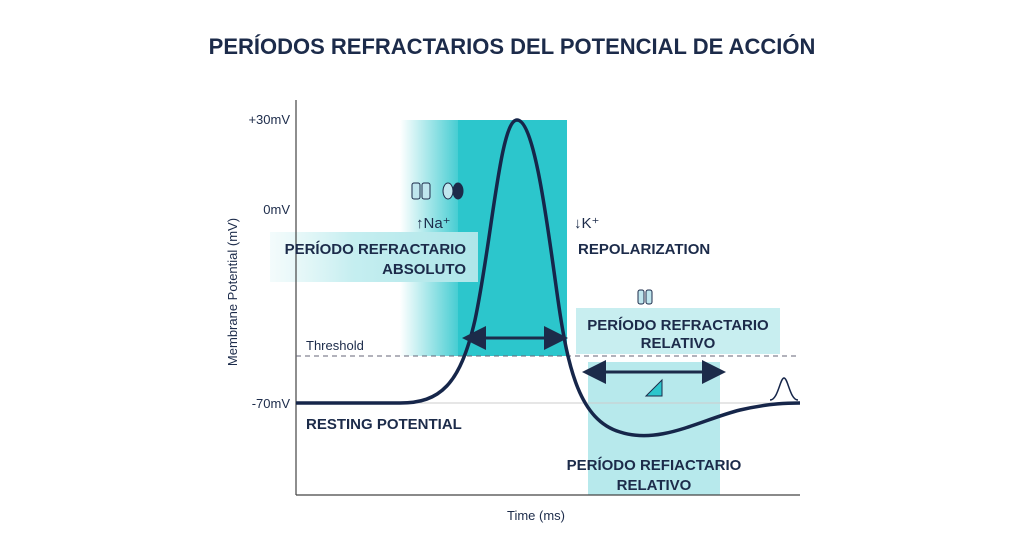 The height and width of the screenshot is (559, 1024). Describe the element at coordinates (532, 243) in the screenshot. I see `channel-icons` at that location.